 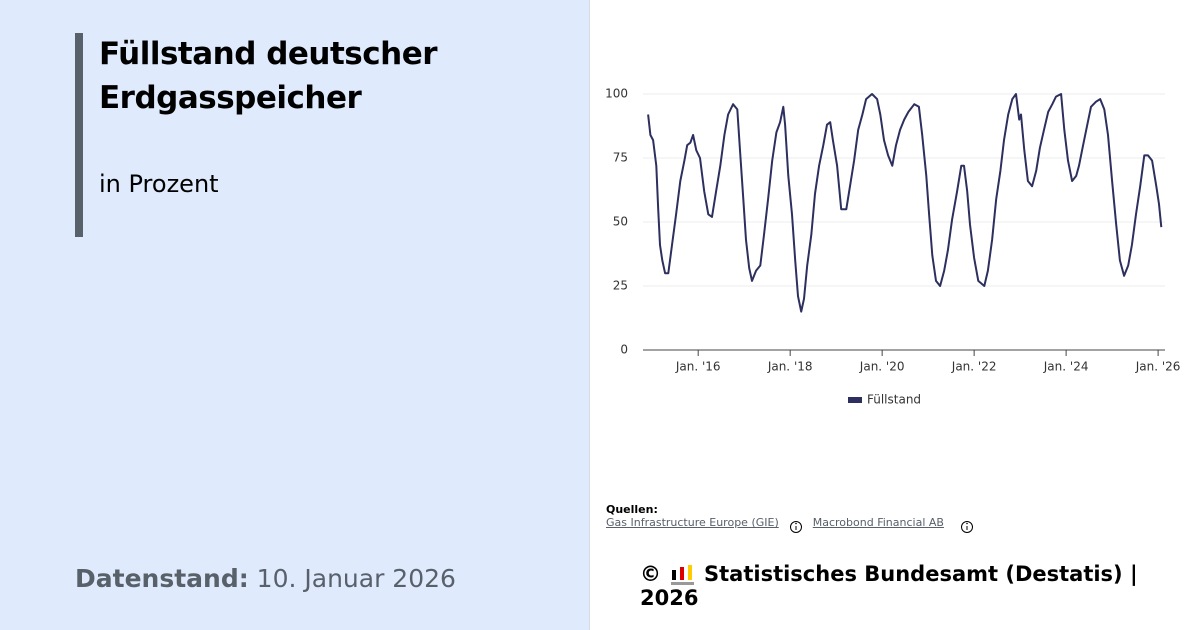 I want to click on y-tick-label: 50, so click(x=620, y=222).